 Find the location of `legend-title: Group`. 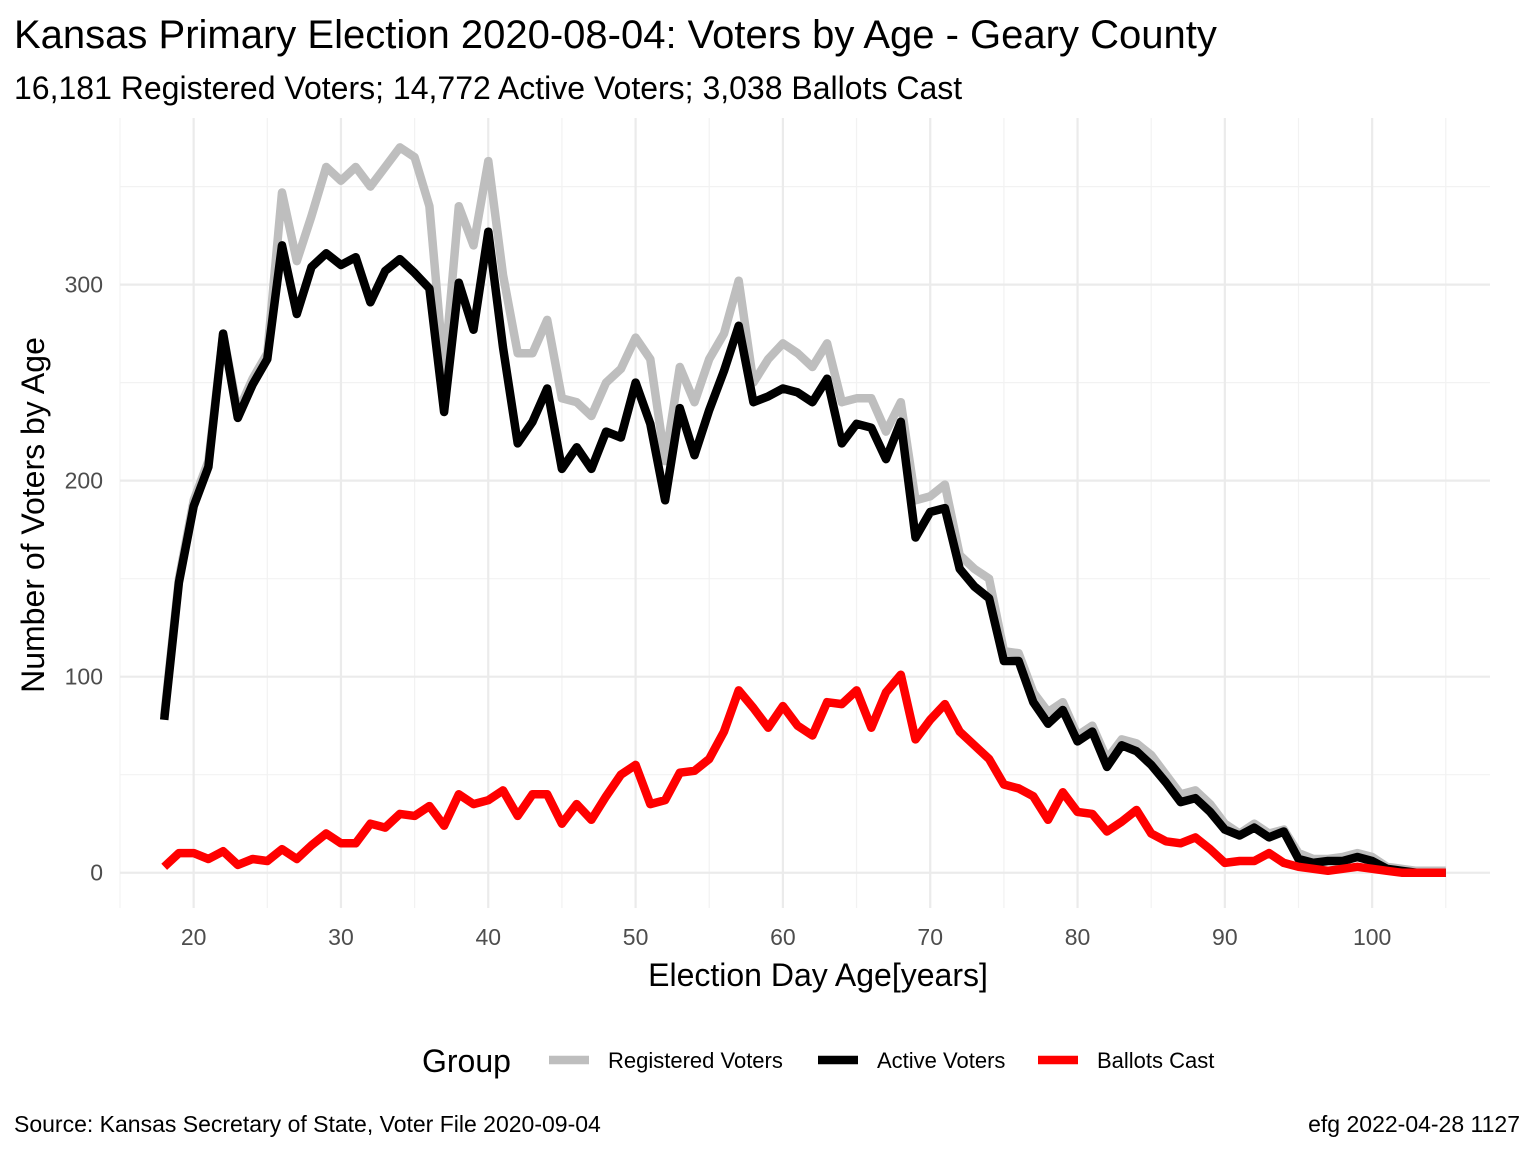

legend-title: Group is located at coordinates (466, 1061).